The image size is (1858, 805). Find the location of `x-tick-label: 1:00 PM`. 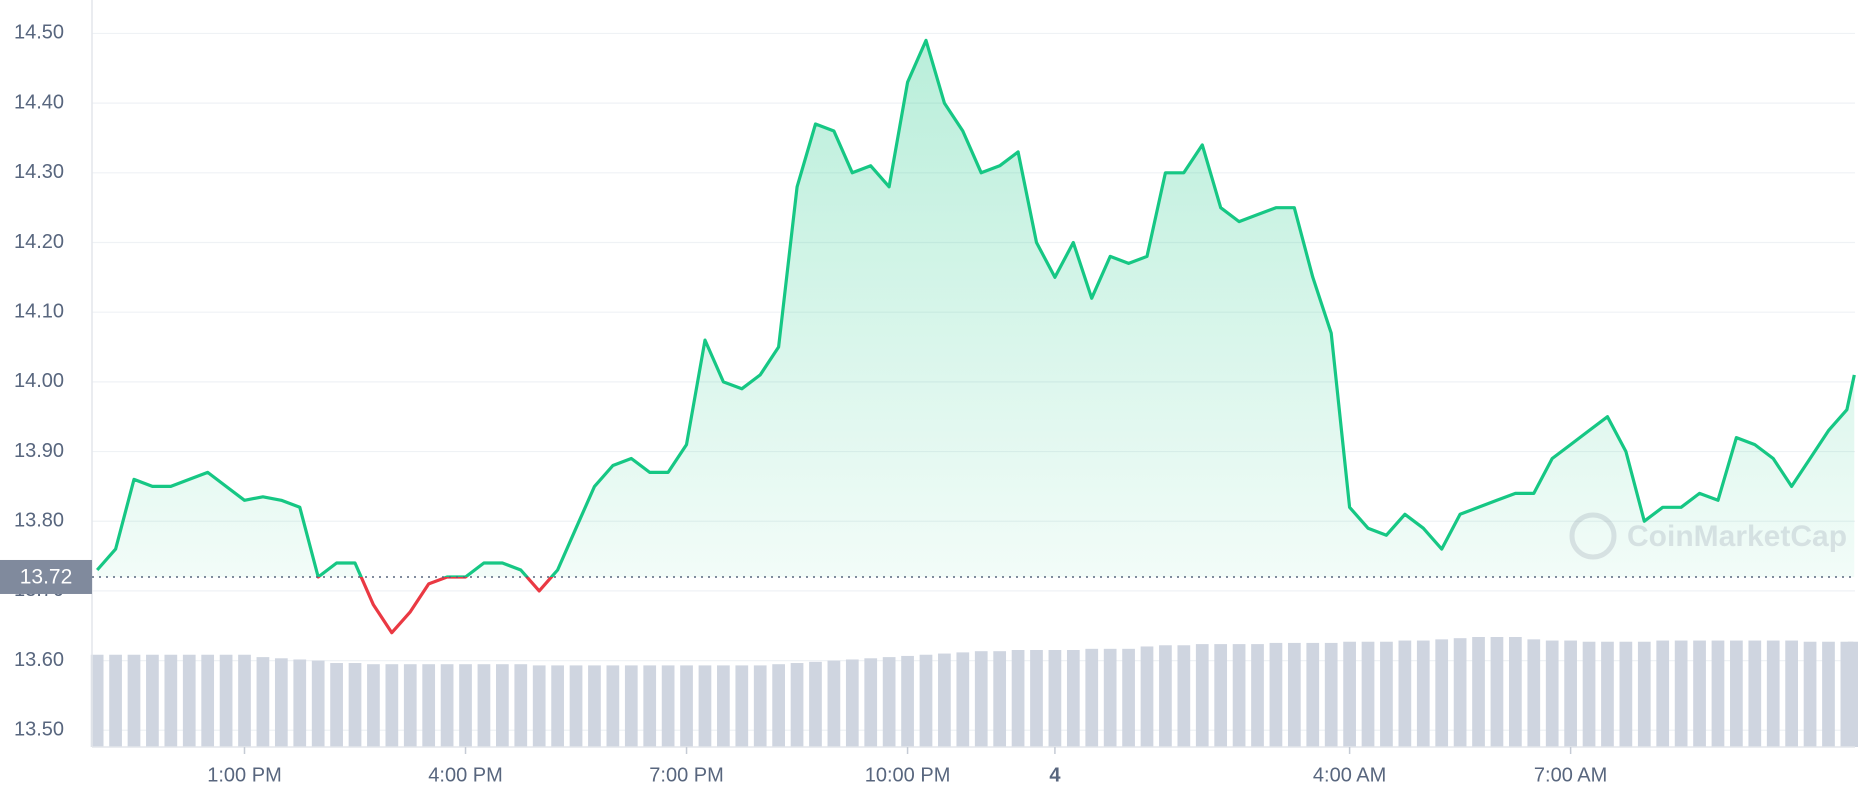

x-tick-label: 1:00 PM is located at coordinates (244, 775).